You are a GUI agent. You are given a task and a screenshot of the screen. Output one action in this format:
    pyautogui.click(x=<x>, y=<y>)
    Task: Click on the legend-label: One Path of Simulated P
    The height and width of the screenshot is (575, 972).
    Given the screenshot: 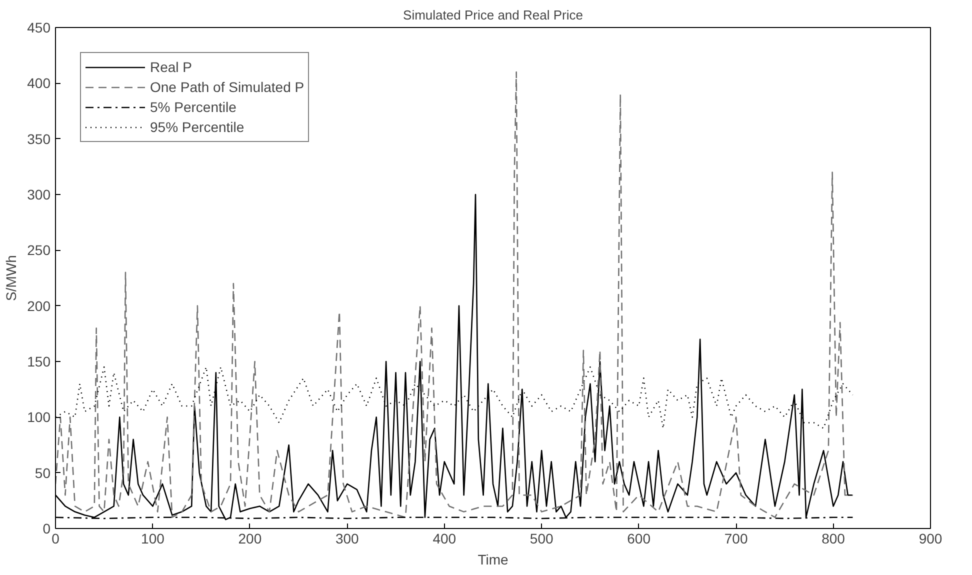 What is the action you would take?
    pyautogui.click(x=227, y=87)
    